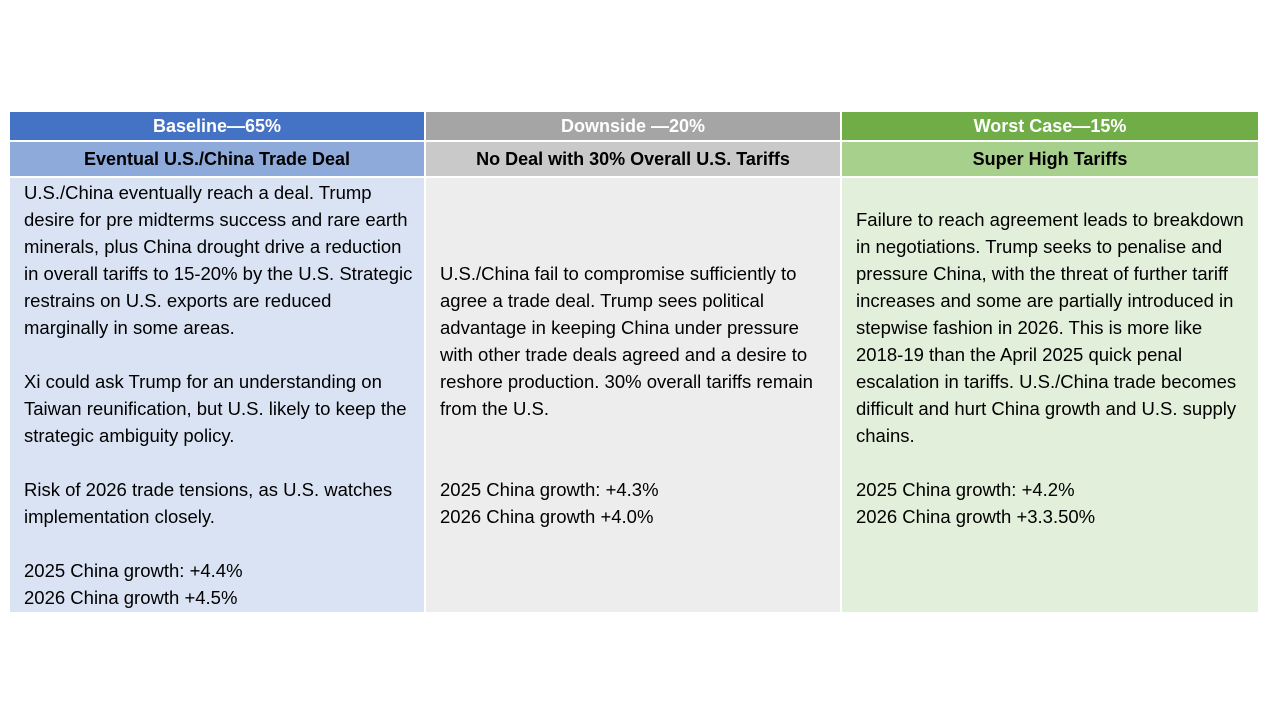 The height and width of the screenshot is (720, 1280). I want to click on downside-subheader: No Deal with 30% Overall U.S. Tariffs, so click(634, 160).